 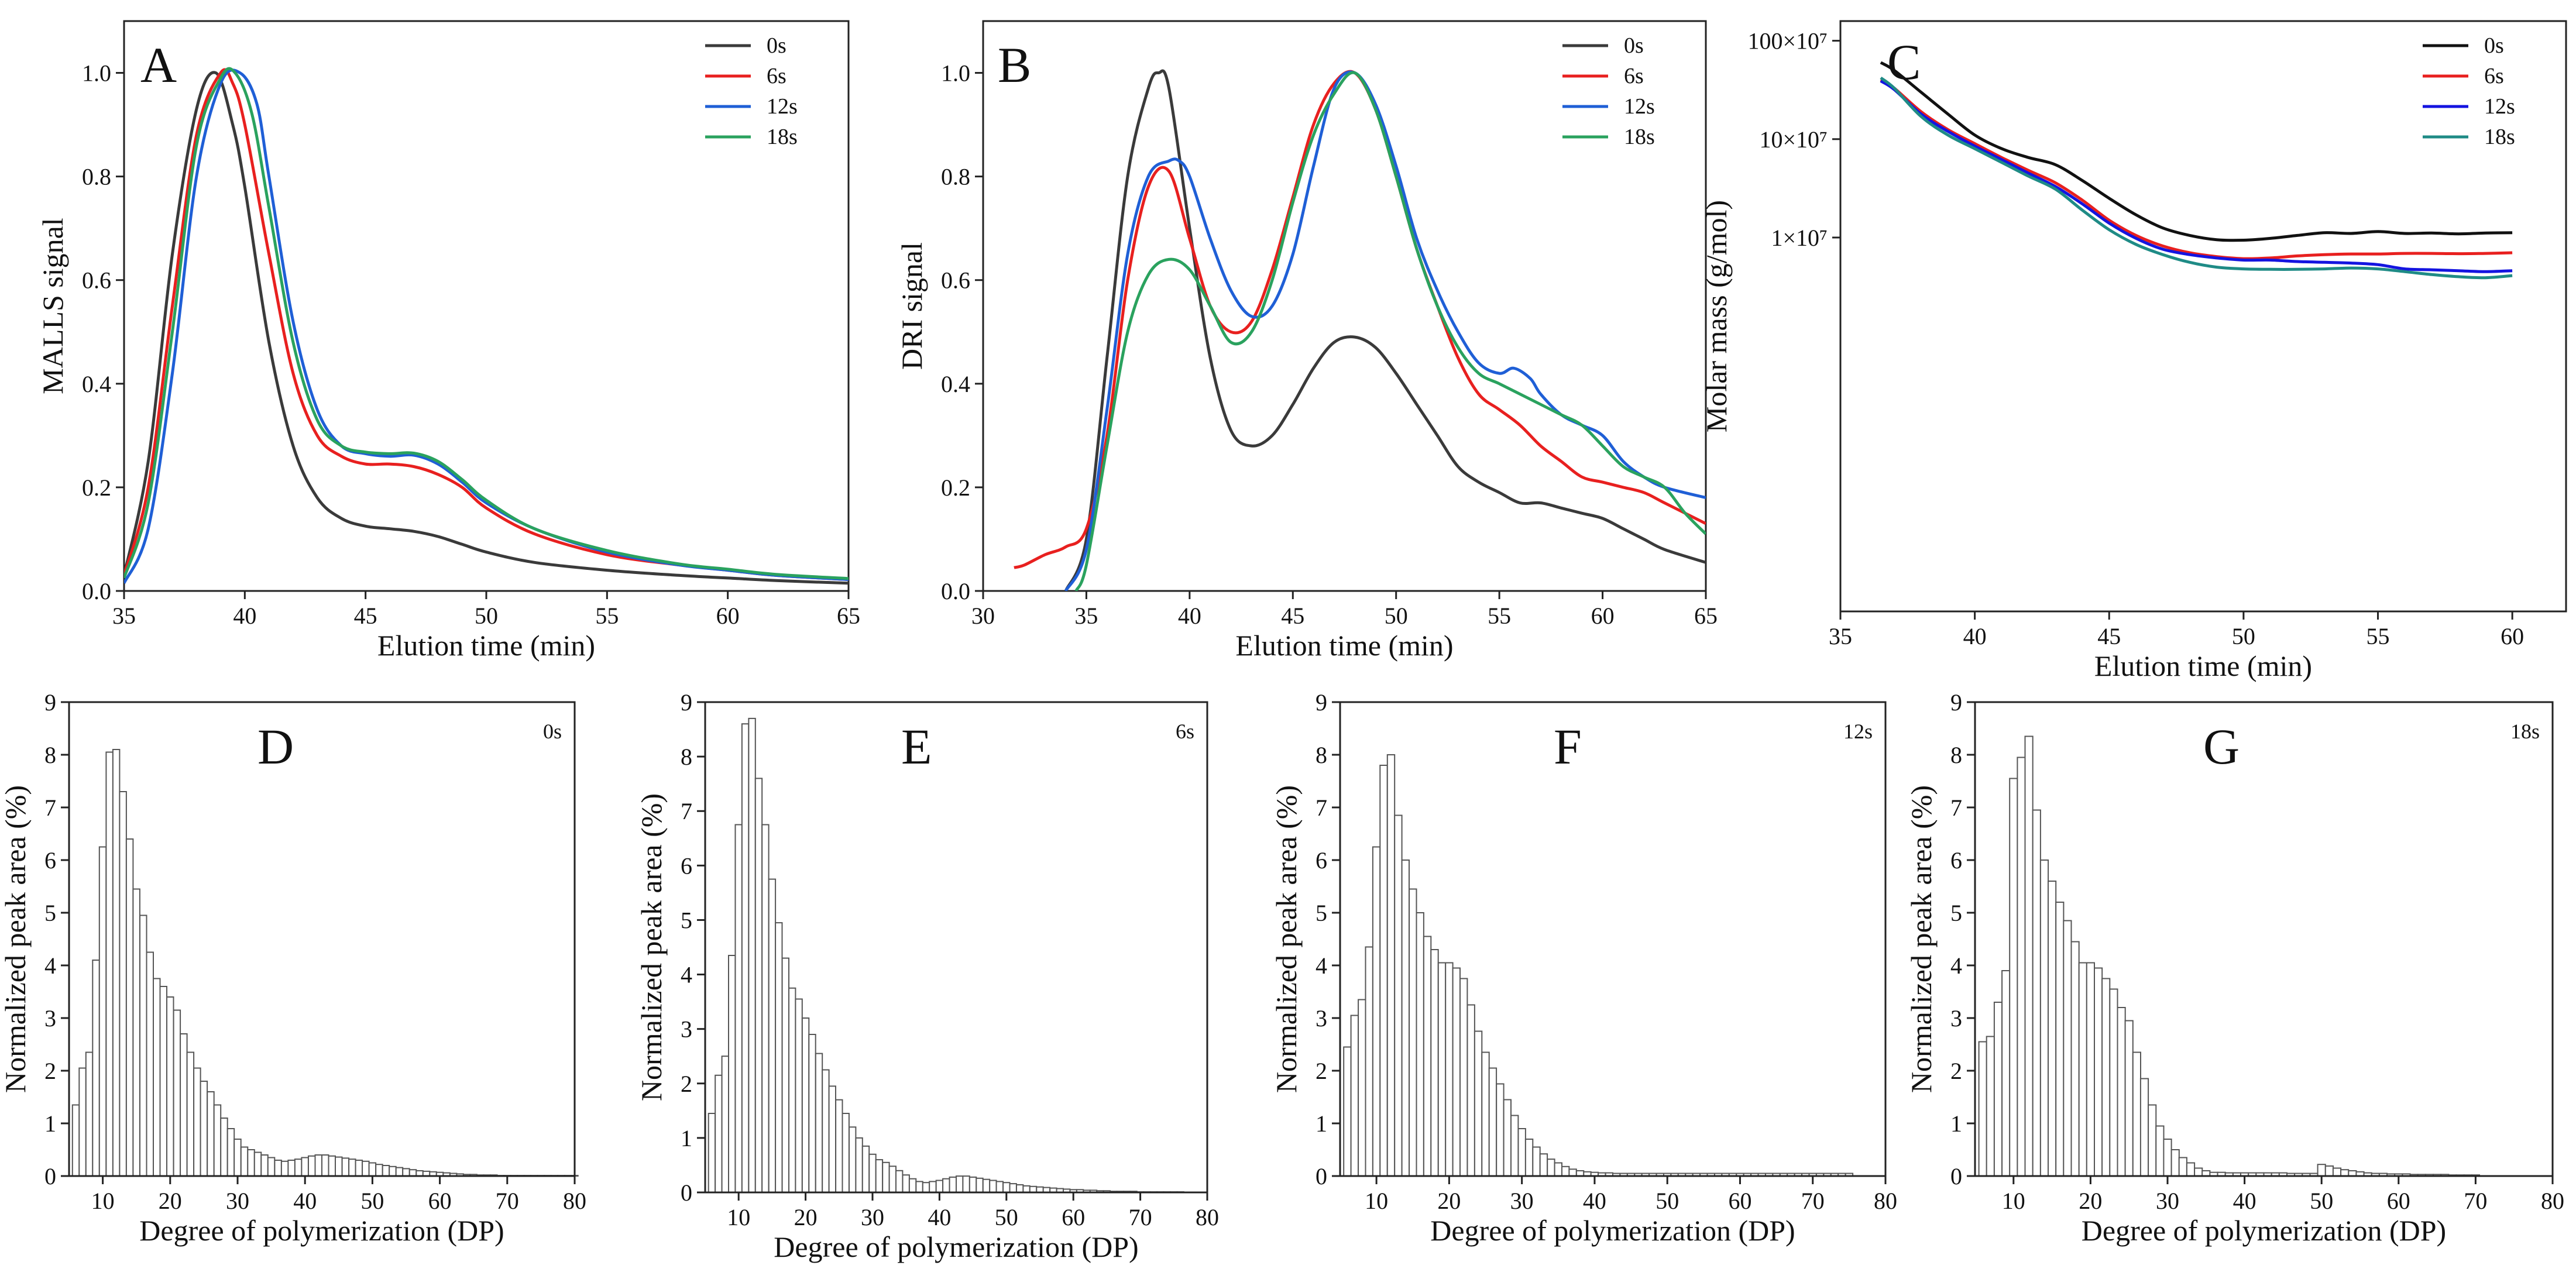 I want to click on panel-letter: D, so click(x=275, y=746).